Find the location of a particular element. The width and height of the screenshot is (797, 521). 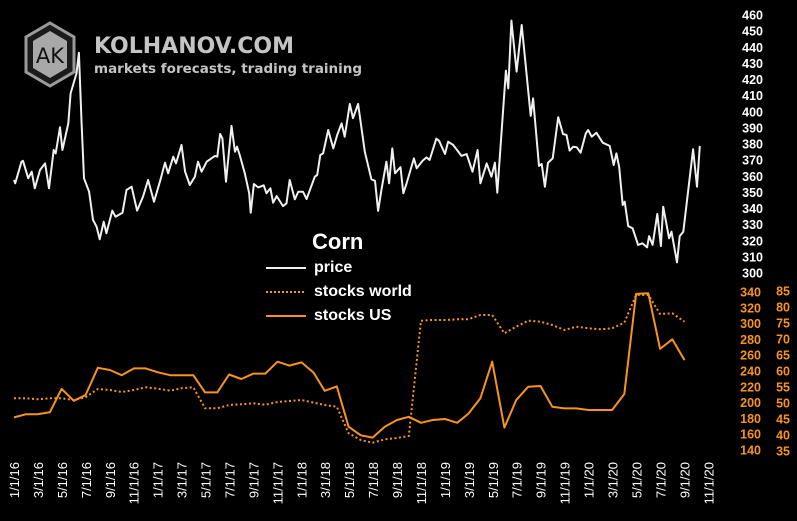

x-tick-label: 9/1/19 is located at coordinates (541, 480).